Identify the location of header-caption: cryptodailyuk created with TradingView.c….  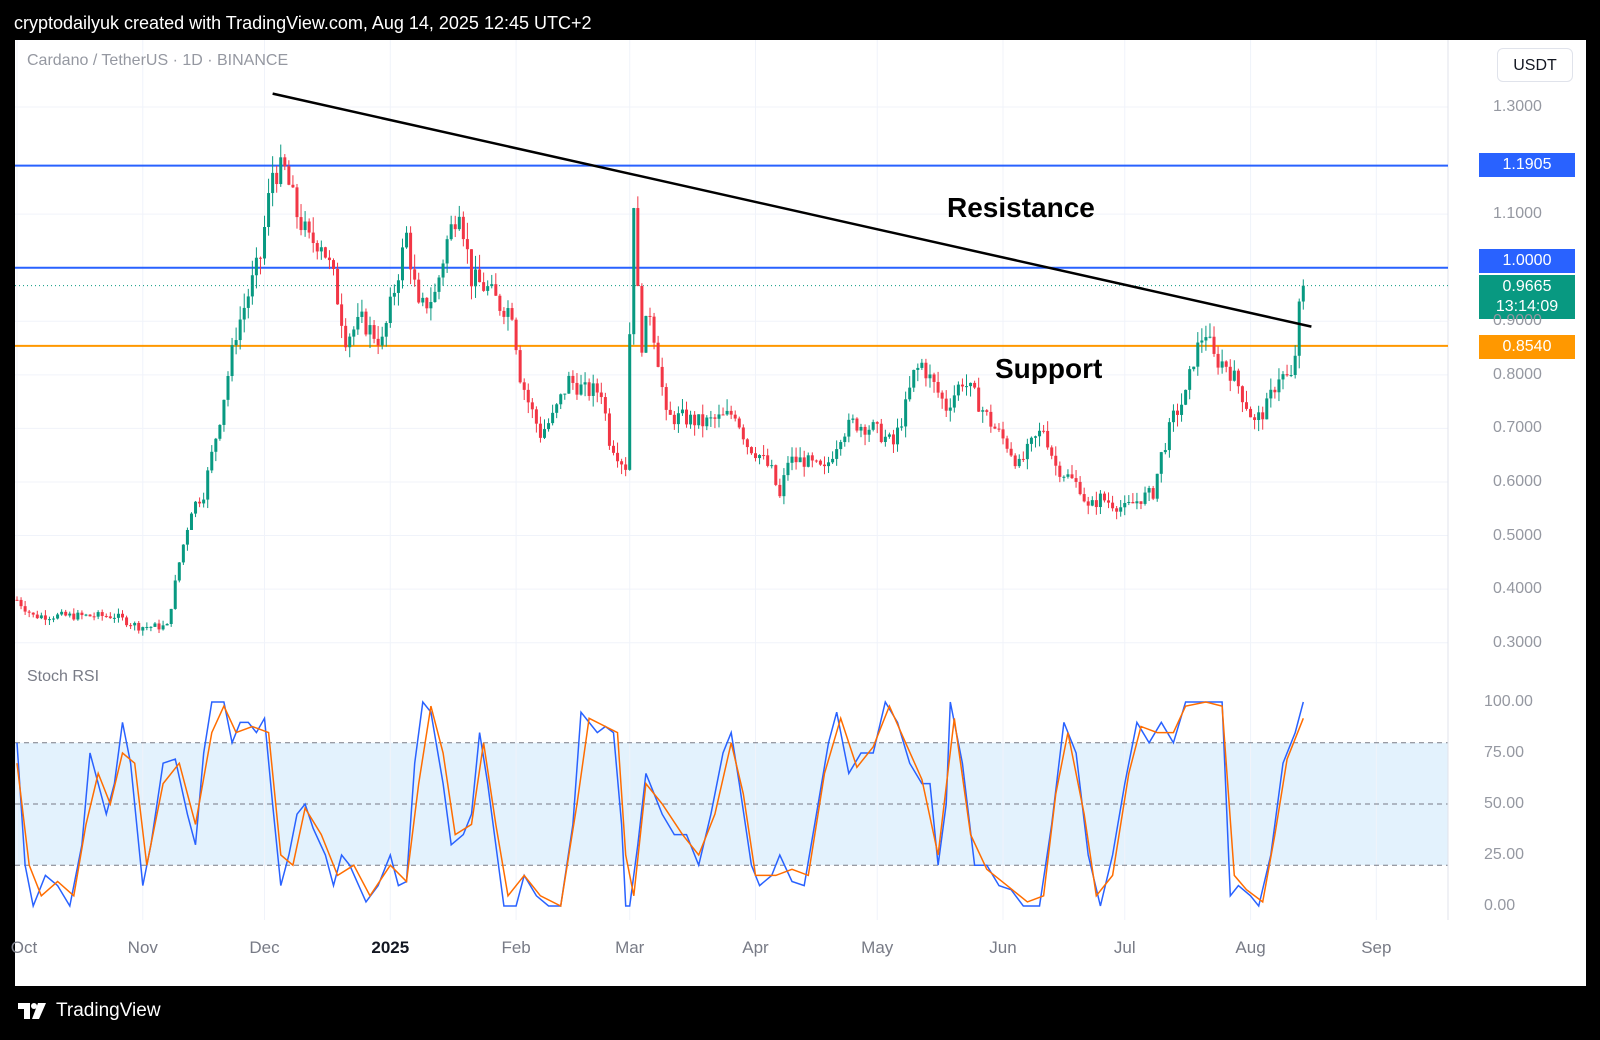
(303, 23).